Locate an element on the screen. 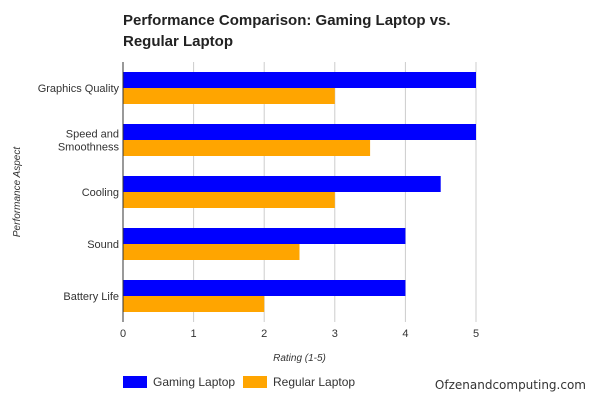  x-tick-label: 2 is located at coordinates (264, 334).